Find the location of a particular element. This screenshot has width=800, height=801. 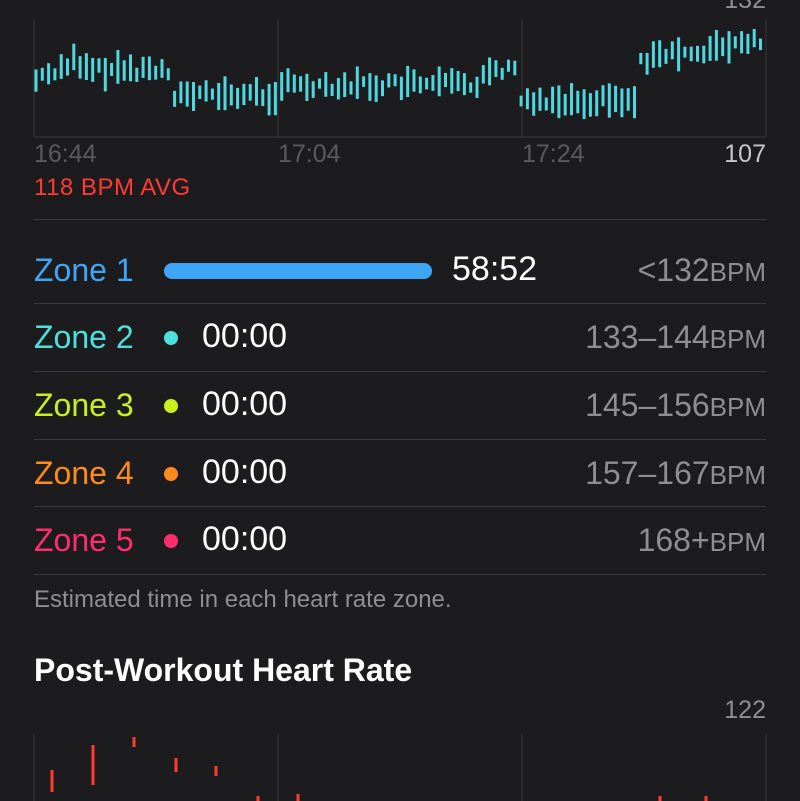

chart-max-label: 132 is located at coordinates (745, 7).